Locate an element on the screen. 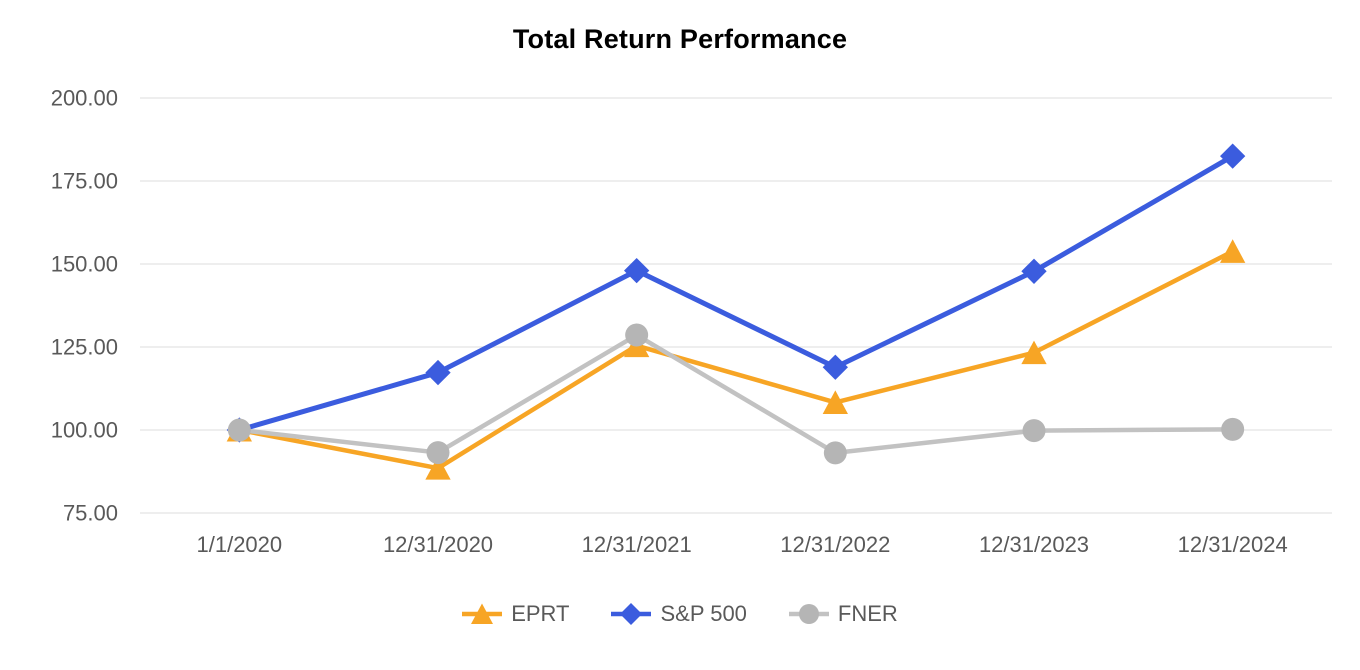 The image size is (1360, 670). sp500-diamond-icon is located at coordinates (631, 614).